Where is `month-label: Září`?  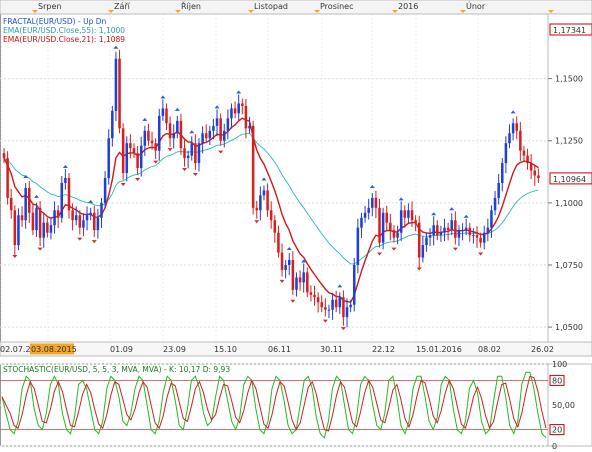 month-label: Září is located at coordinates (122, 6).